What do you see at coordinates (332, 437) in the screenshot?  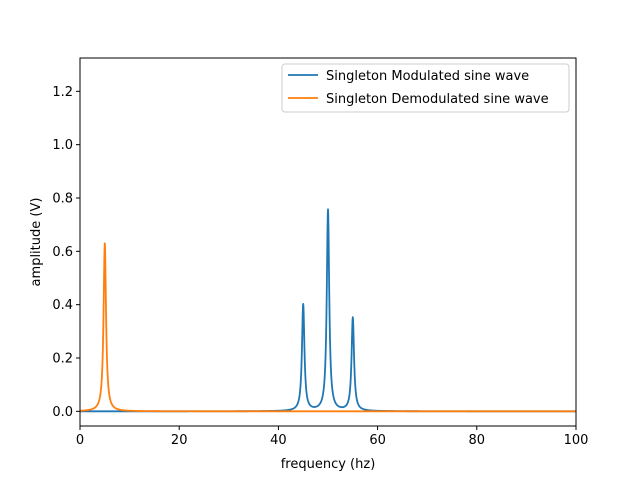 I see `x-axis-ticks: 0 20 40 60 80 100` at bounding box center [332, 437].